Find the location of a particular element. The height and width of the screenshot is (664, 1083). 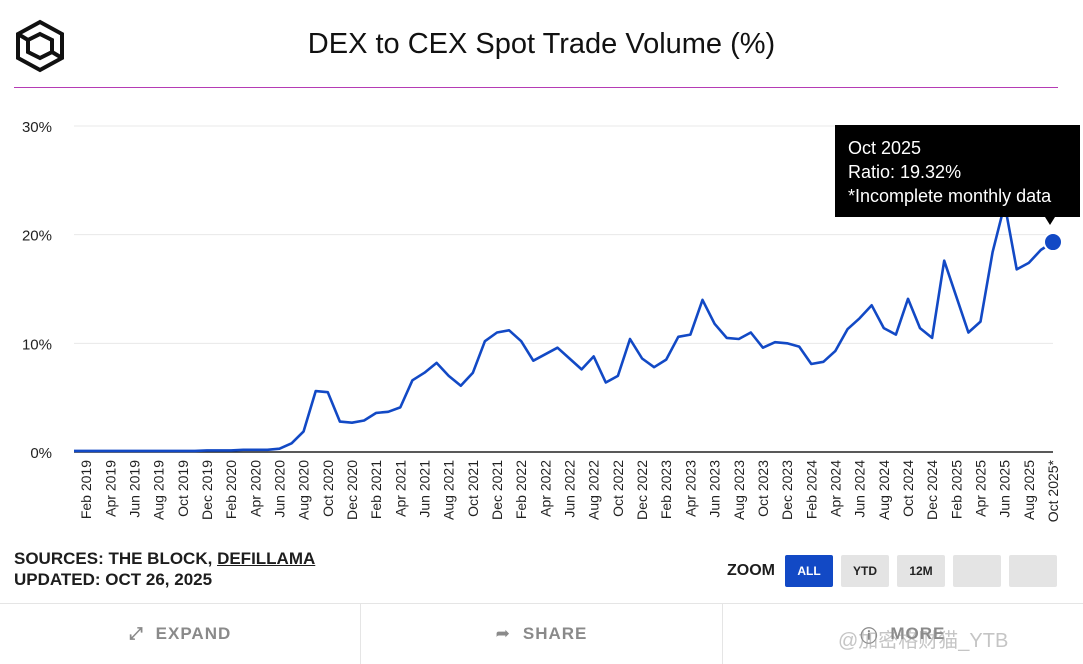

share-button: ➦ SHARE is located at coordinates (542, 634).